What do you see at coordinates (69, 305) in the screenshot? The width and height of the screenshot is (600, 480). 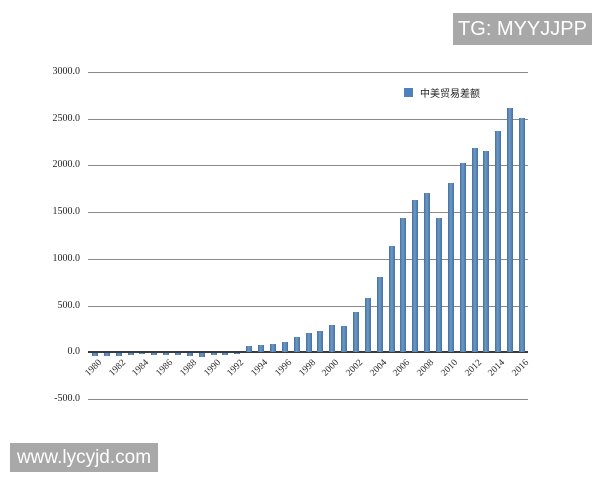 I see `y-tick-label: 500.0` at bounding box center [69, 305].